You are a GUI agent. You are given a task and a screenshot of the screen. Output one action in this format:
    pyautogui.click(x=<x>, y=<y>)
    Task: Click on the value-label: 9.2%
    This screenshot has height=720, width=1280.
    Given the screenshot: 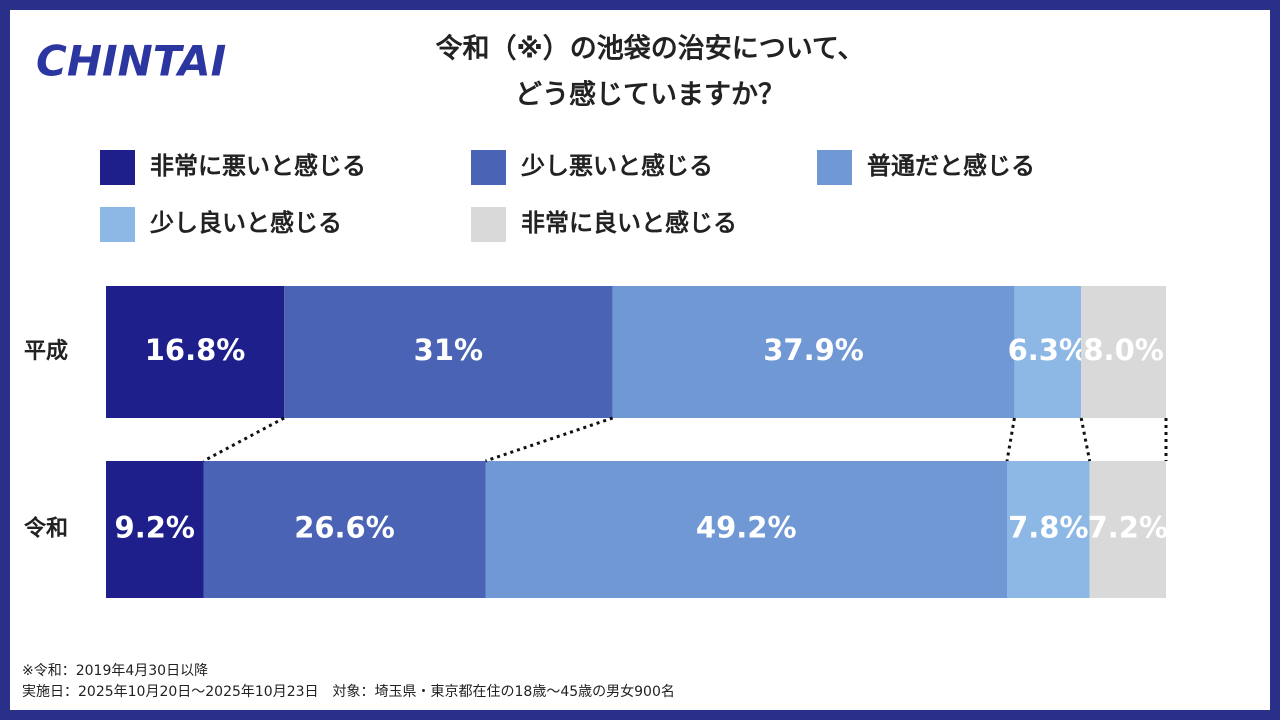 What is the action you would take?
    pyautogui.click(x=155, y=528)
    